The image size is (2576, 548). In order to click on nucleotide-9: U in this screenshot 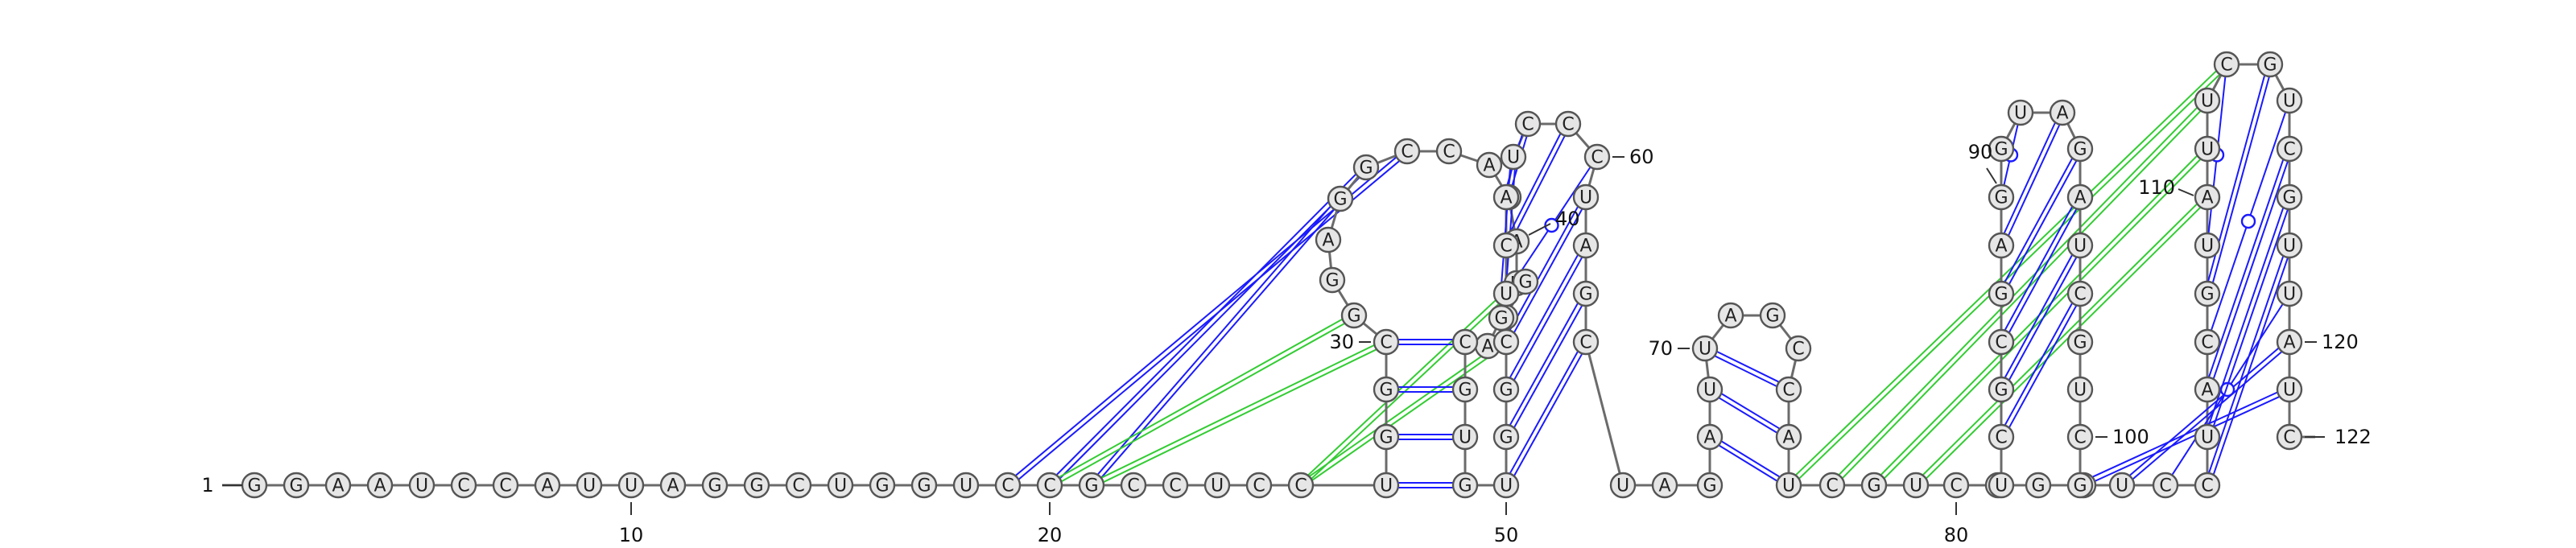, I will do `click(589, 485)`.